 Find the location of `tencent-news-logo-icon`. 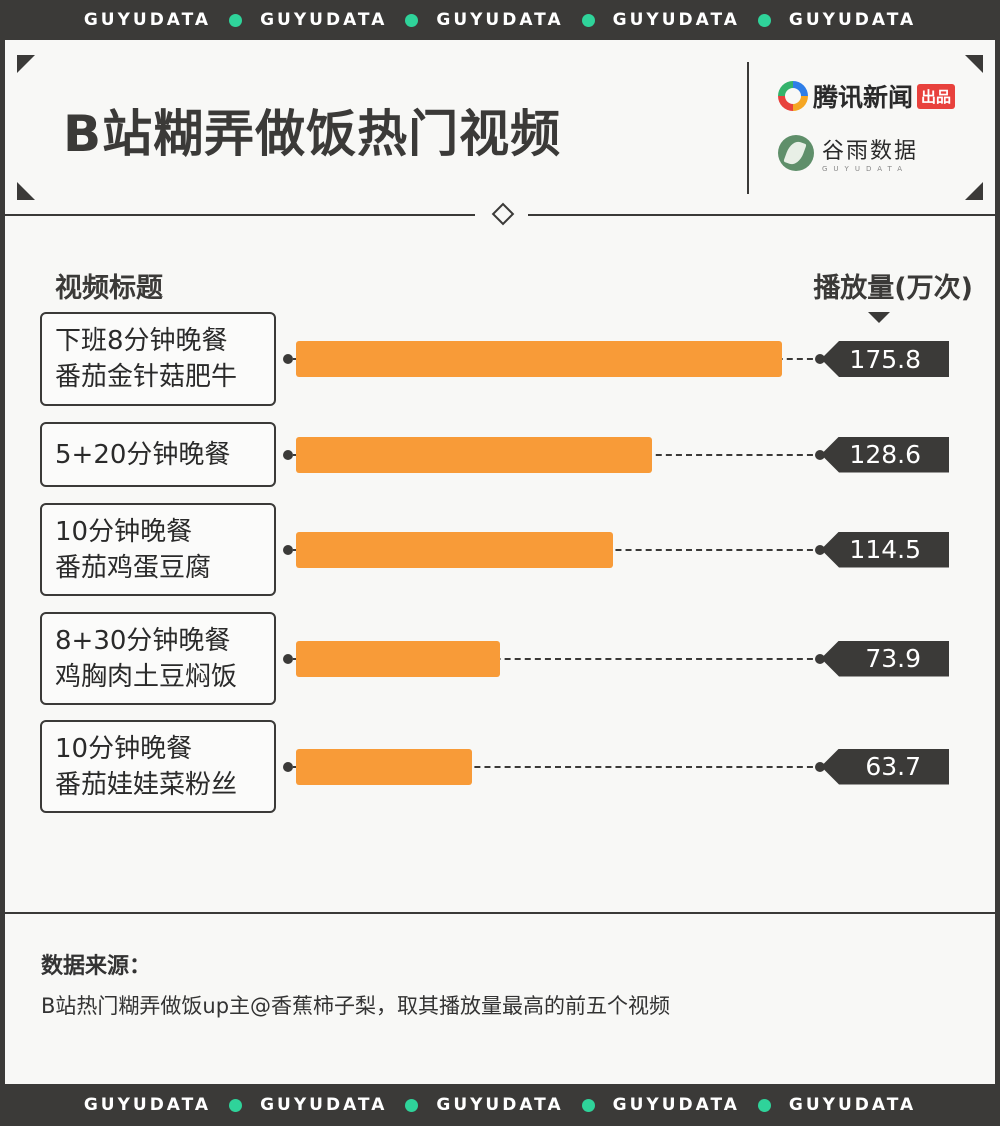

tencent-news-logo-icon is located at coordinates (793, 96).